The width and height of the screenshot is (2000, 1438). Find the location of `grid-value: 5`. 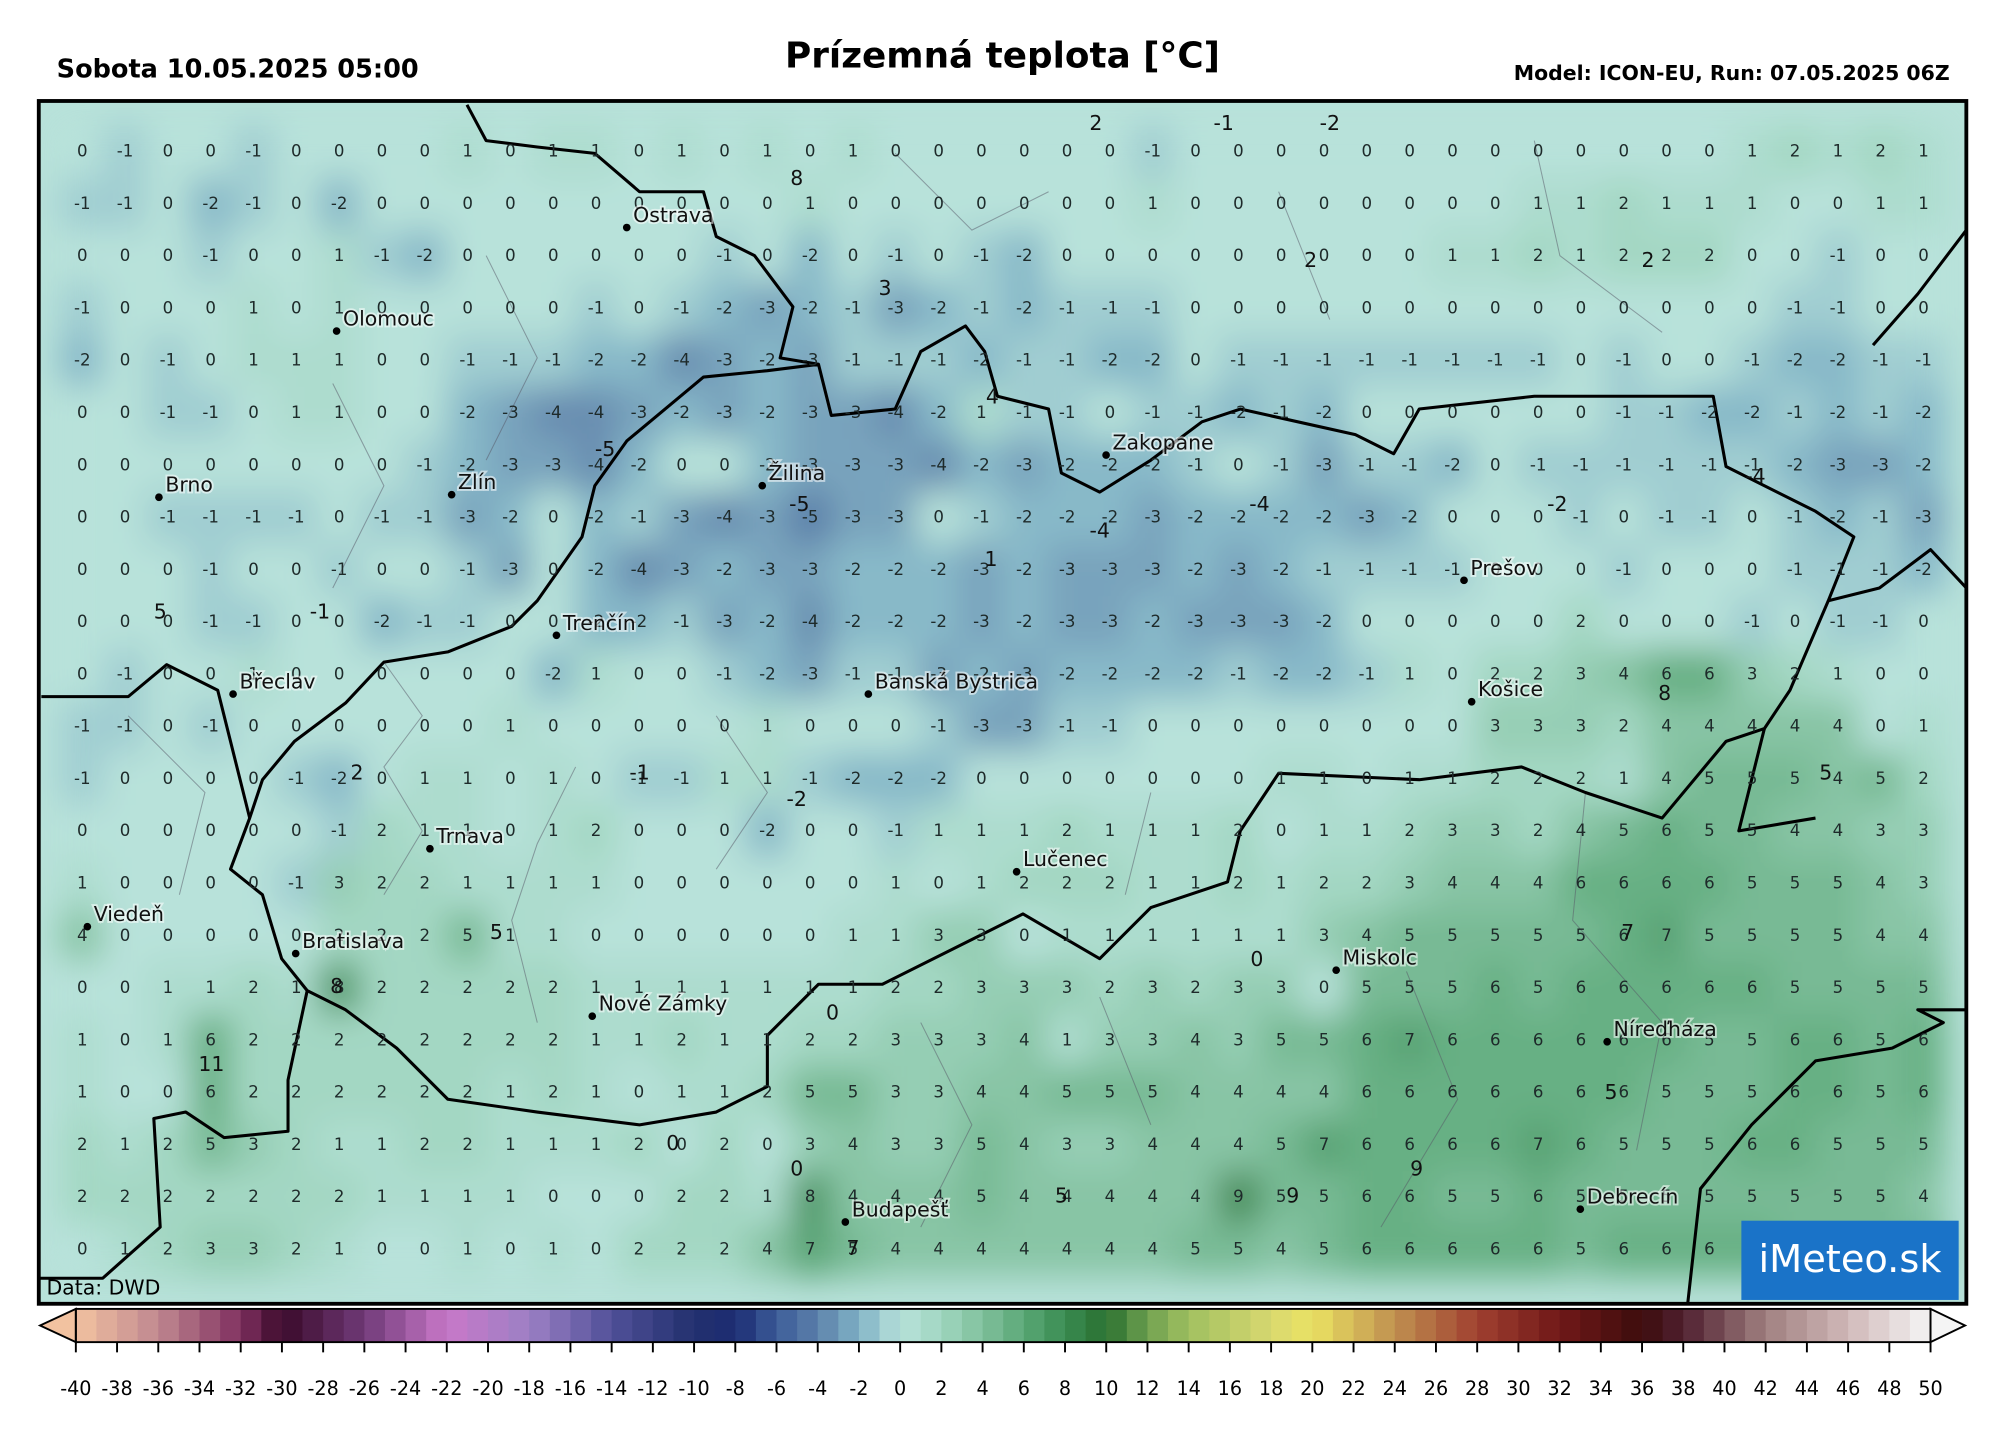

grid-value: 5 is located at coordinates (1923, 987).